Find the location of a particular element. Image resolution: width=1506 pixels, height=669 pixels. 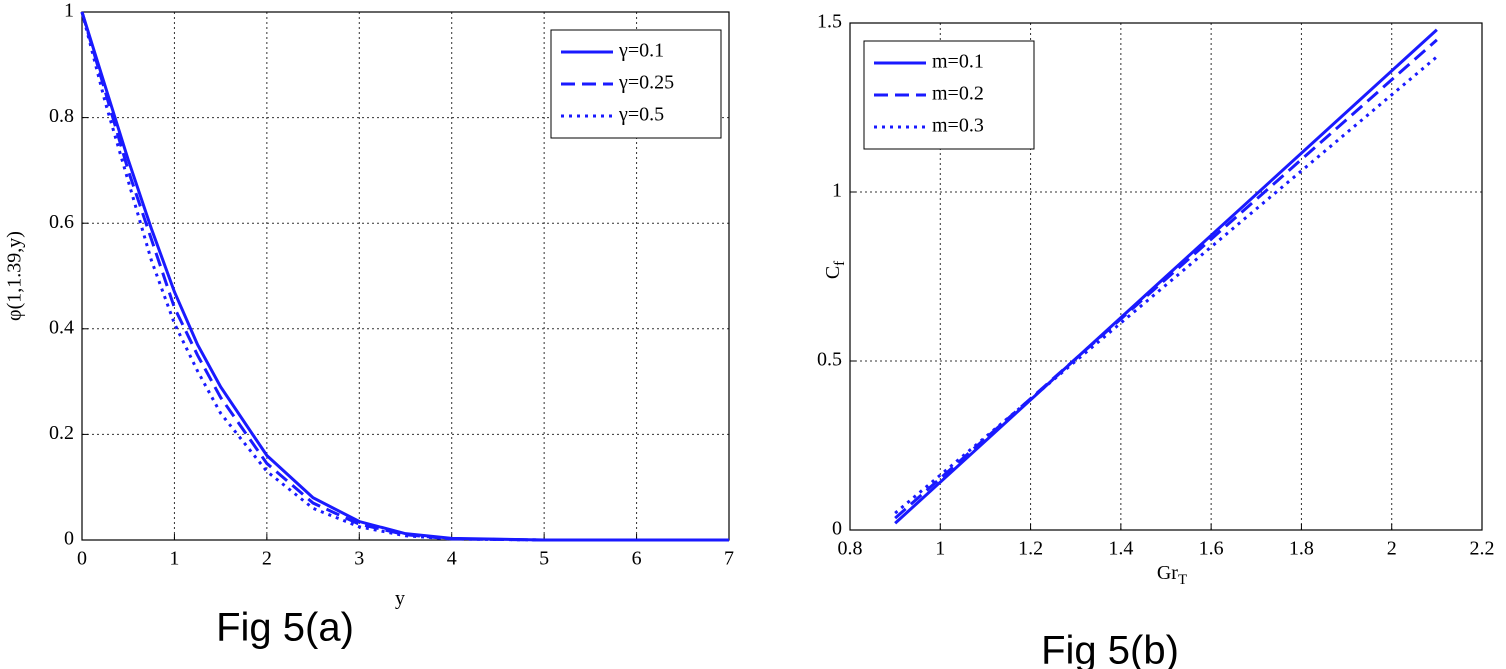

x-tick-label: 0.8 is located at coordinates (850, 549).